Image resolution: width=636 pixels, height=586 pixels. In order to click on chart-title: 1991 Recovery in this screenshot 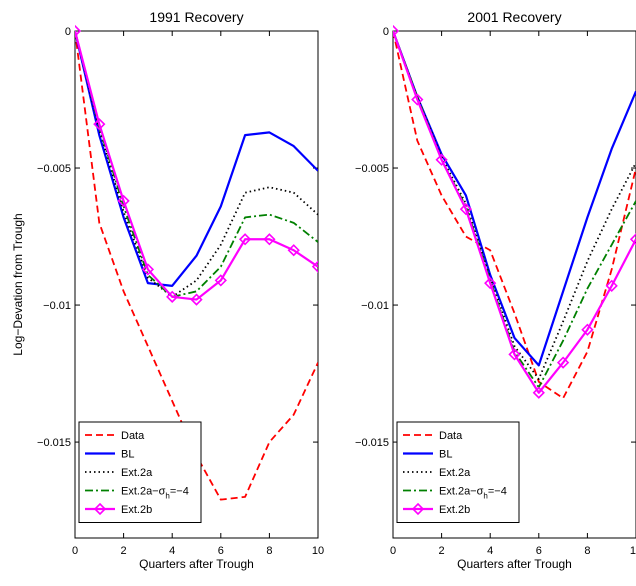, I will do `click(196, 17)`.